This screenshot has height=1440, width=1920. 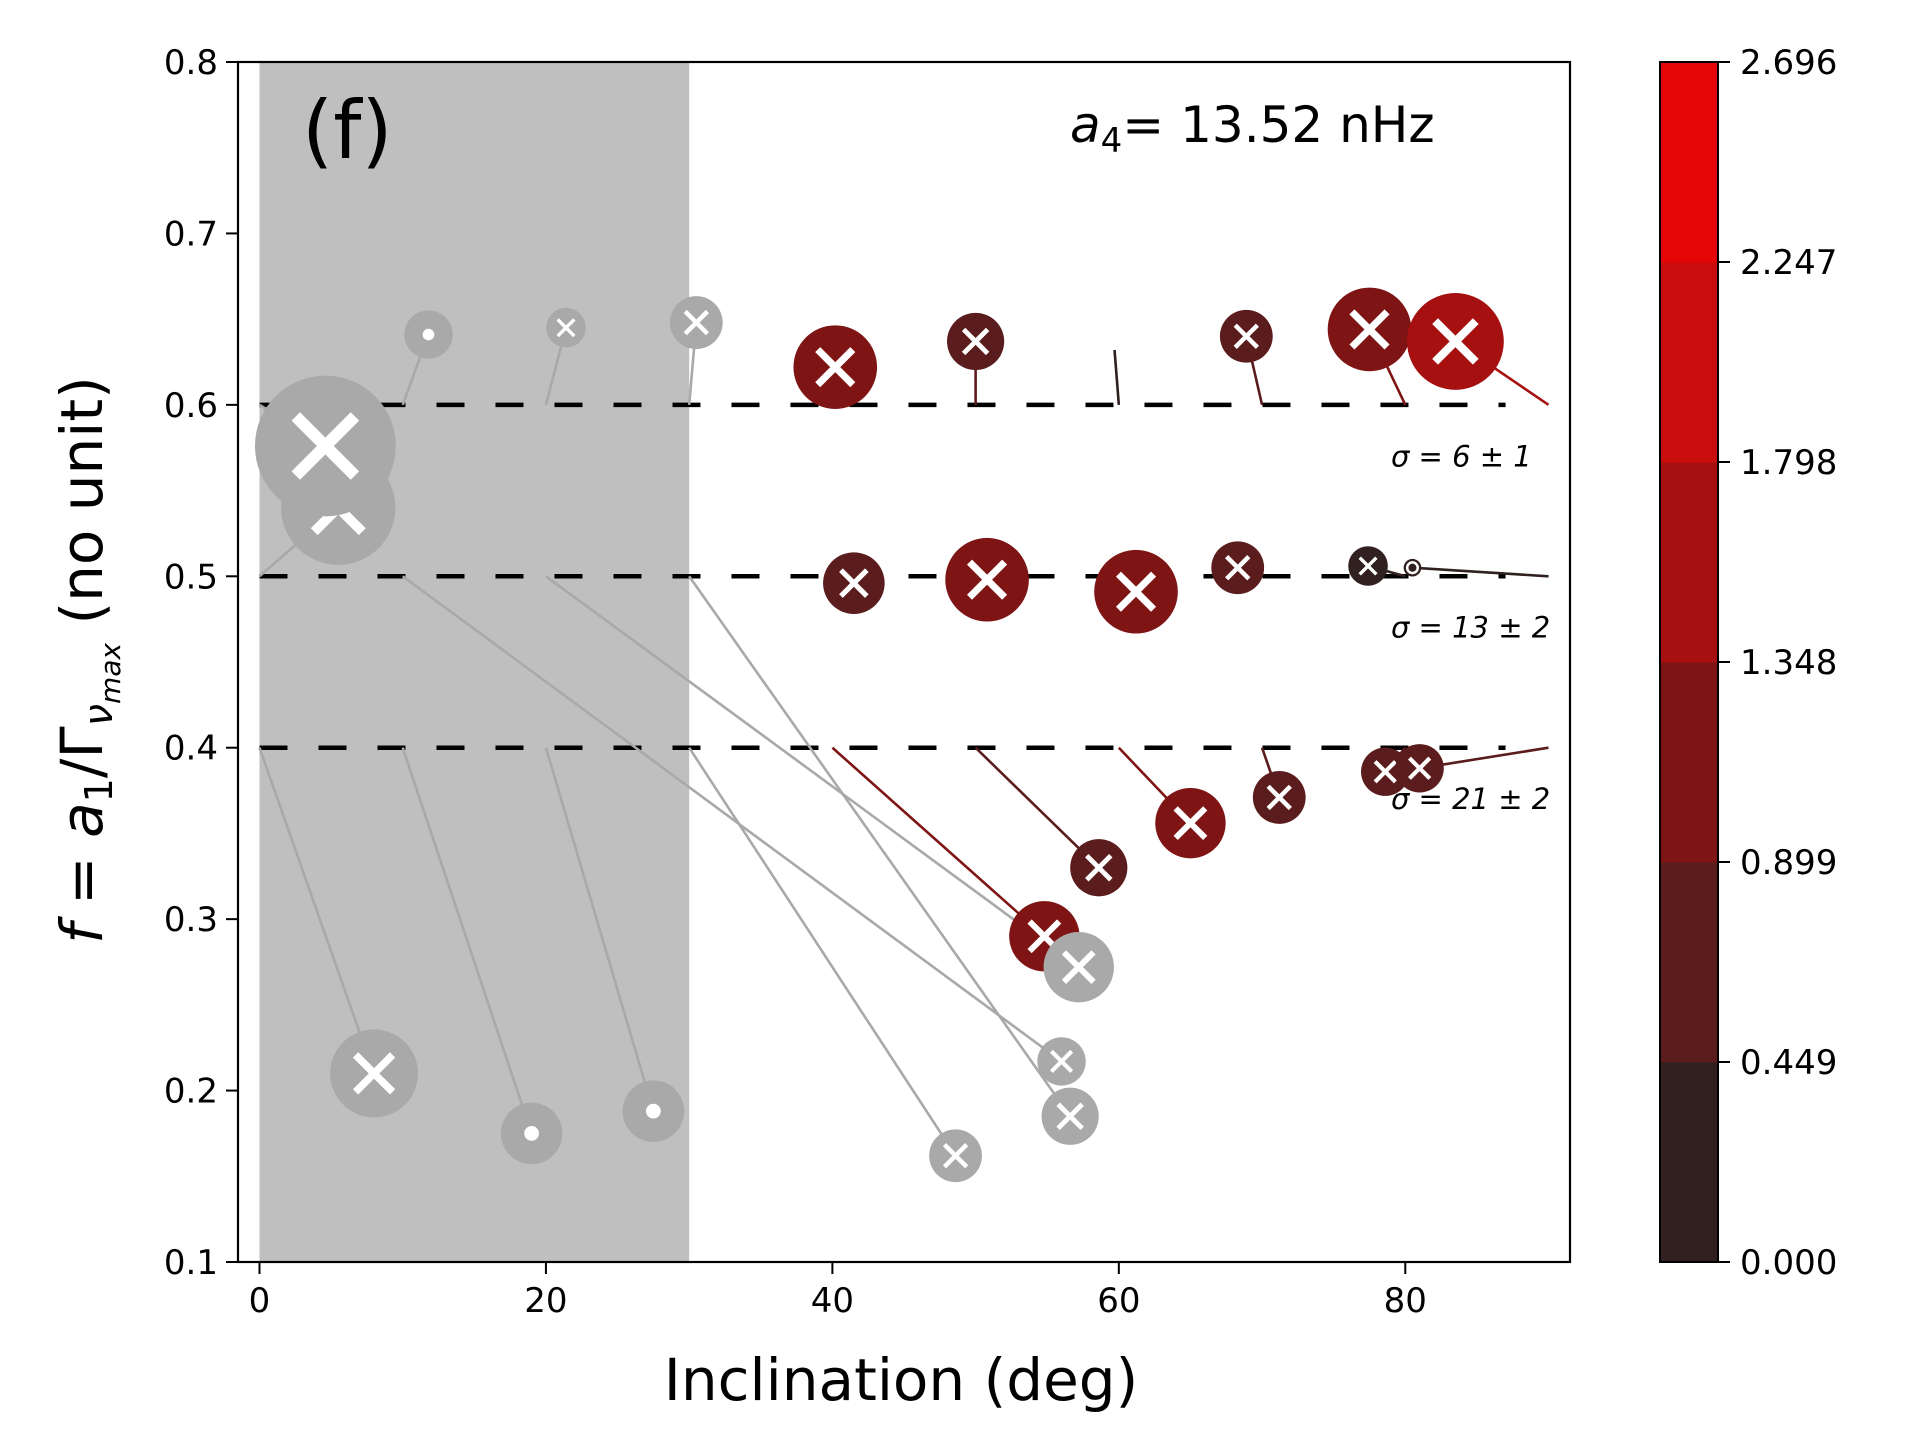 I want to click on cross-mark-18-b, so click(x=1368, y=566).